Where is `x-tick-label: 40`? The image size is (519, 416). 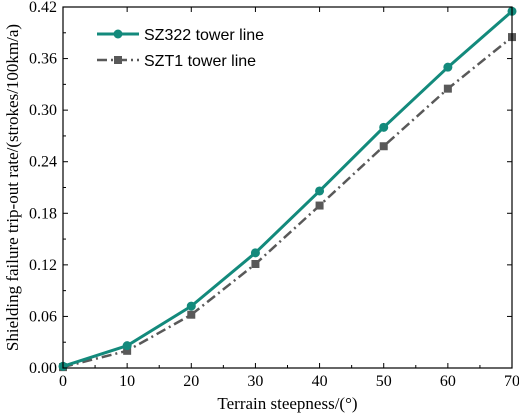
x-tick-label: 40 is located at coordinates (320, 381).